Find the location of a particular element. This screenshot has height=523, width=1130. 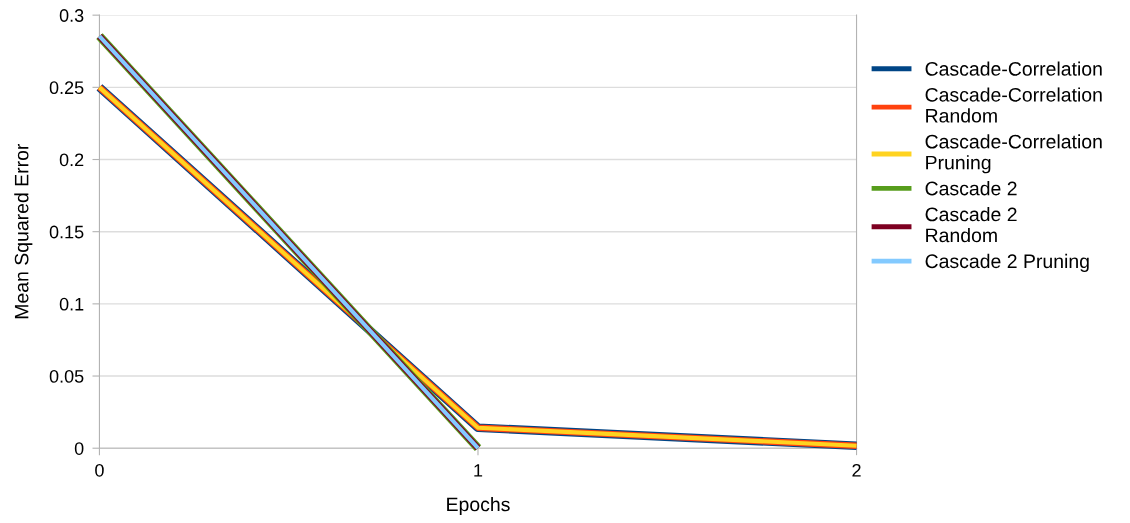

legend-label: Cascade 2 is located at coordinates (971, 188).